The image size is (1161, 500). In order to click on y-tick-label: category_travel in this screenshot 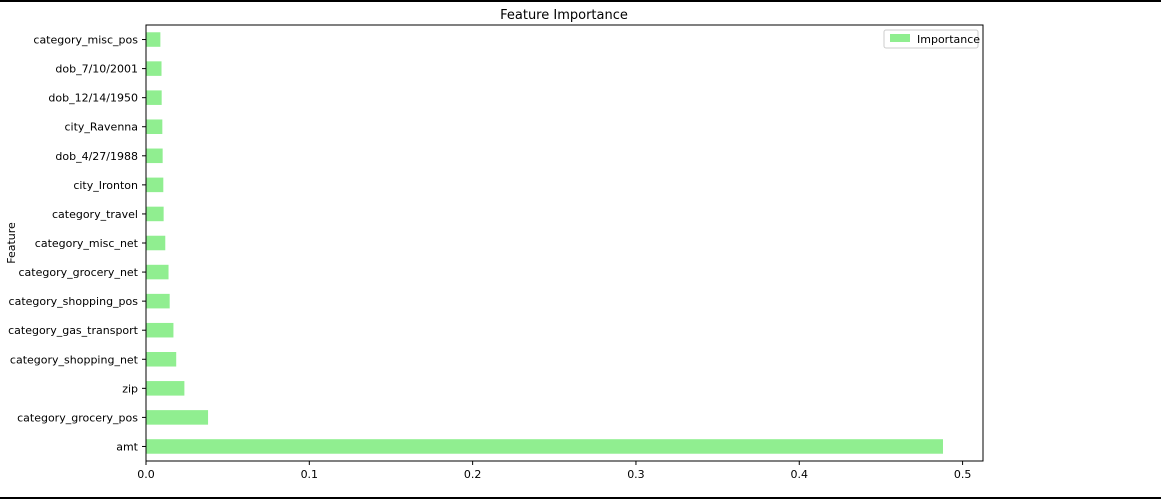, I will do `click(95, 214)`.